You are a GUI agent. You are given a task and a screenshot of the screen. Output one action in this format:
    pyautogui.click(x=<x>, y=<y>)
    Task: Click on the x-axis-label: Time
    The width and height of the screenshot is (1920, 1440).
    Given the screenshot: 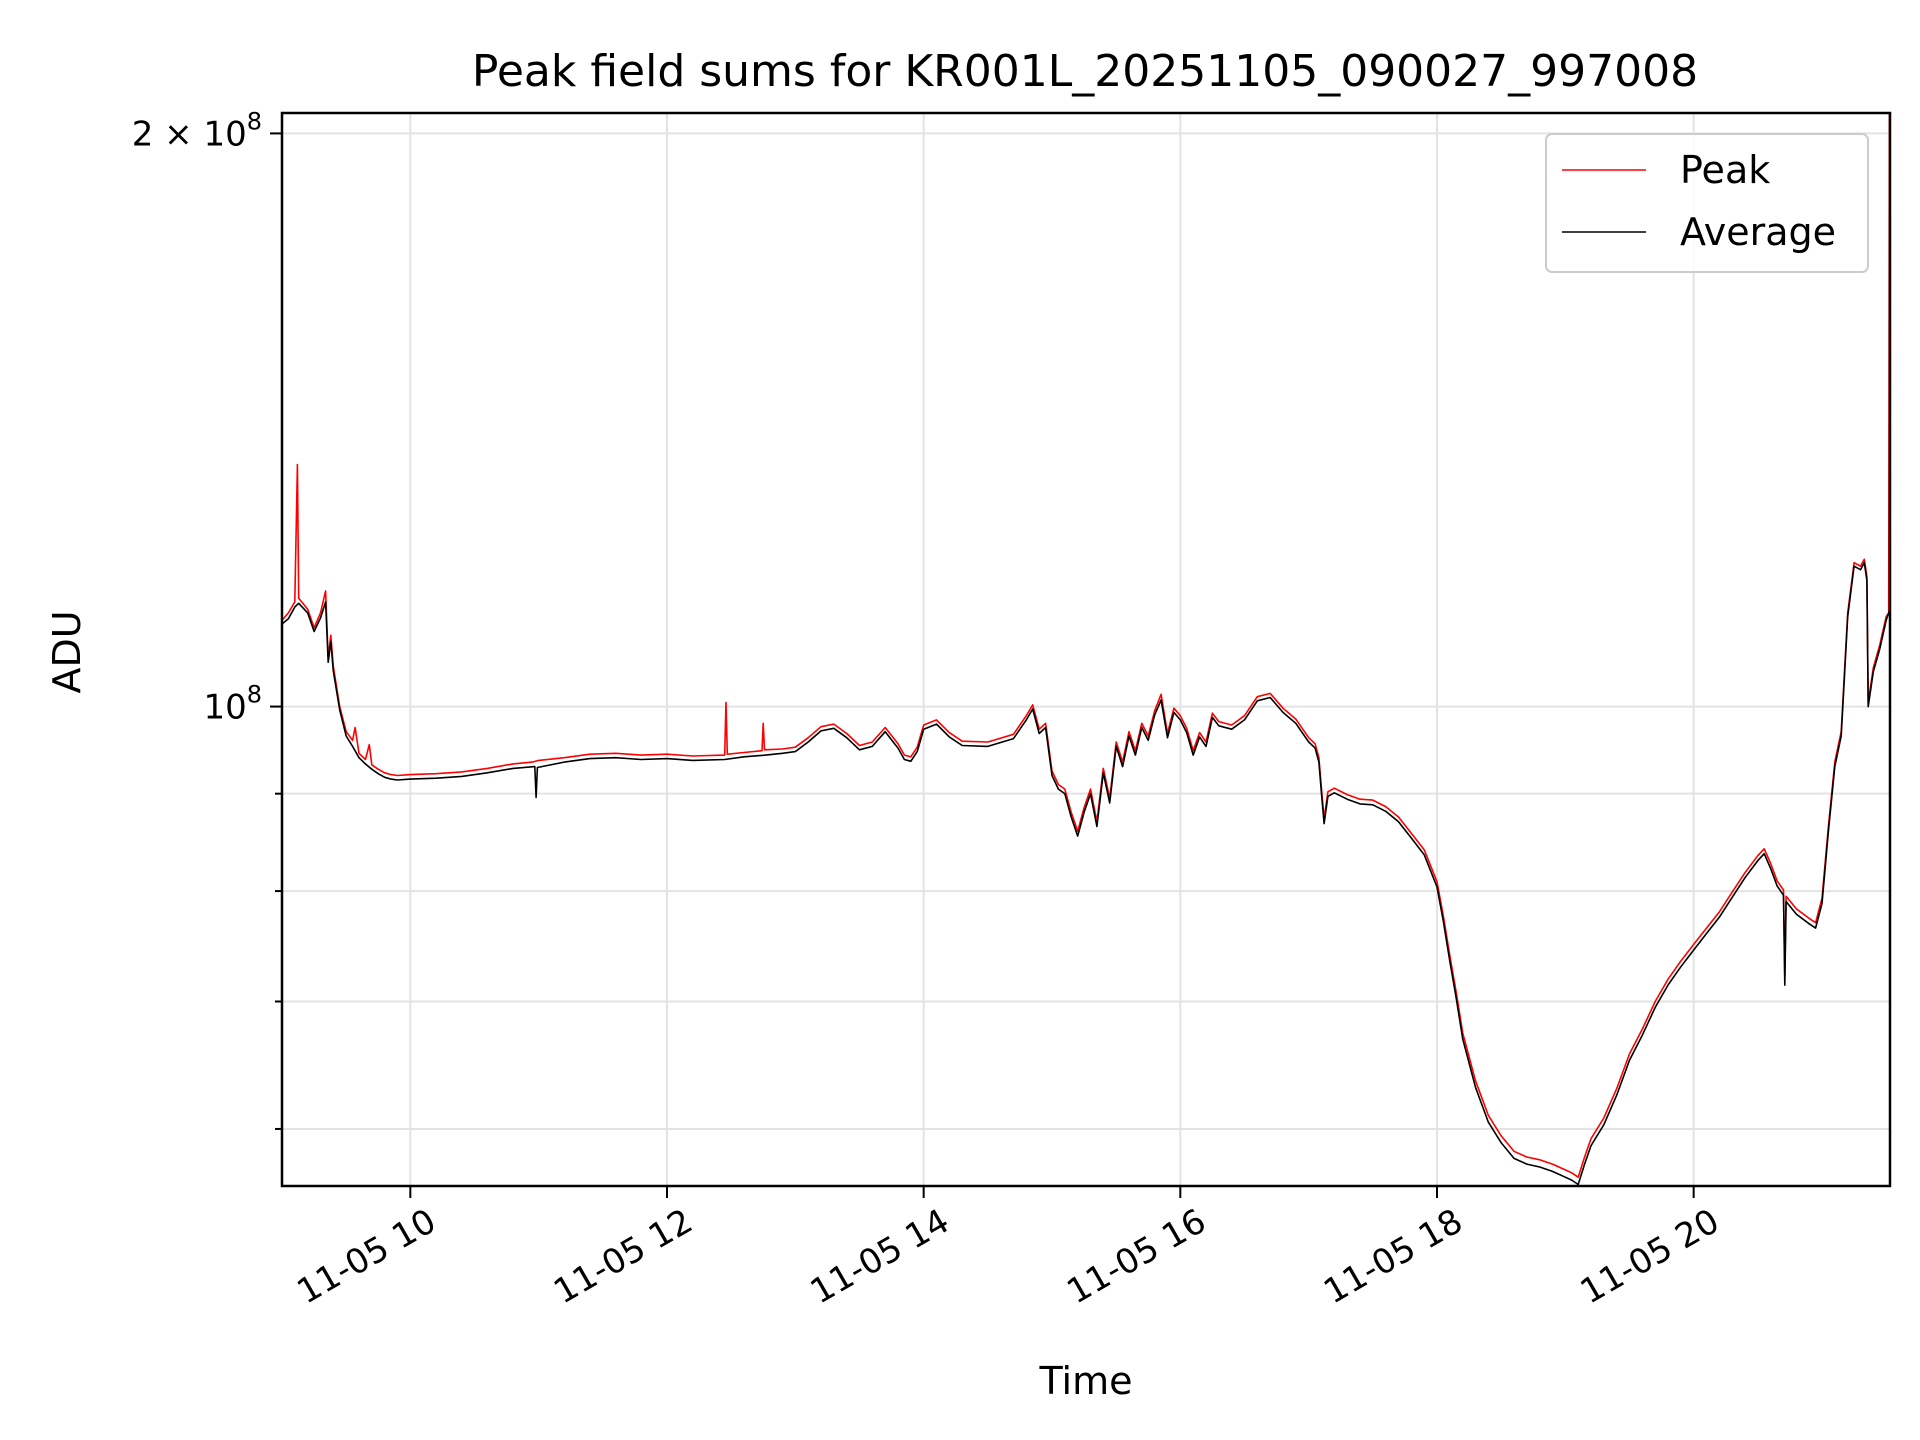 What is the action you would take?
    pyautogui.click(x=1086, y=1381)
    